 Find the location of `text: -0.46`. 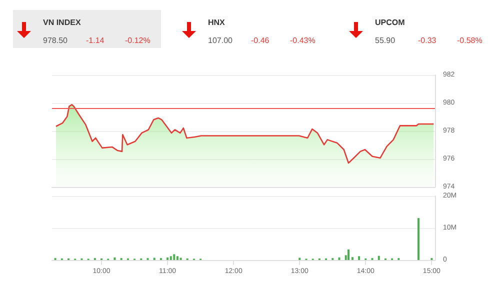

text: -0.46 is located at coordinates (260, 40).